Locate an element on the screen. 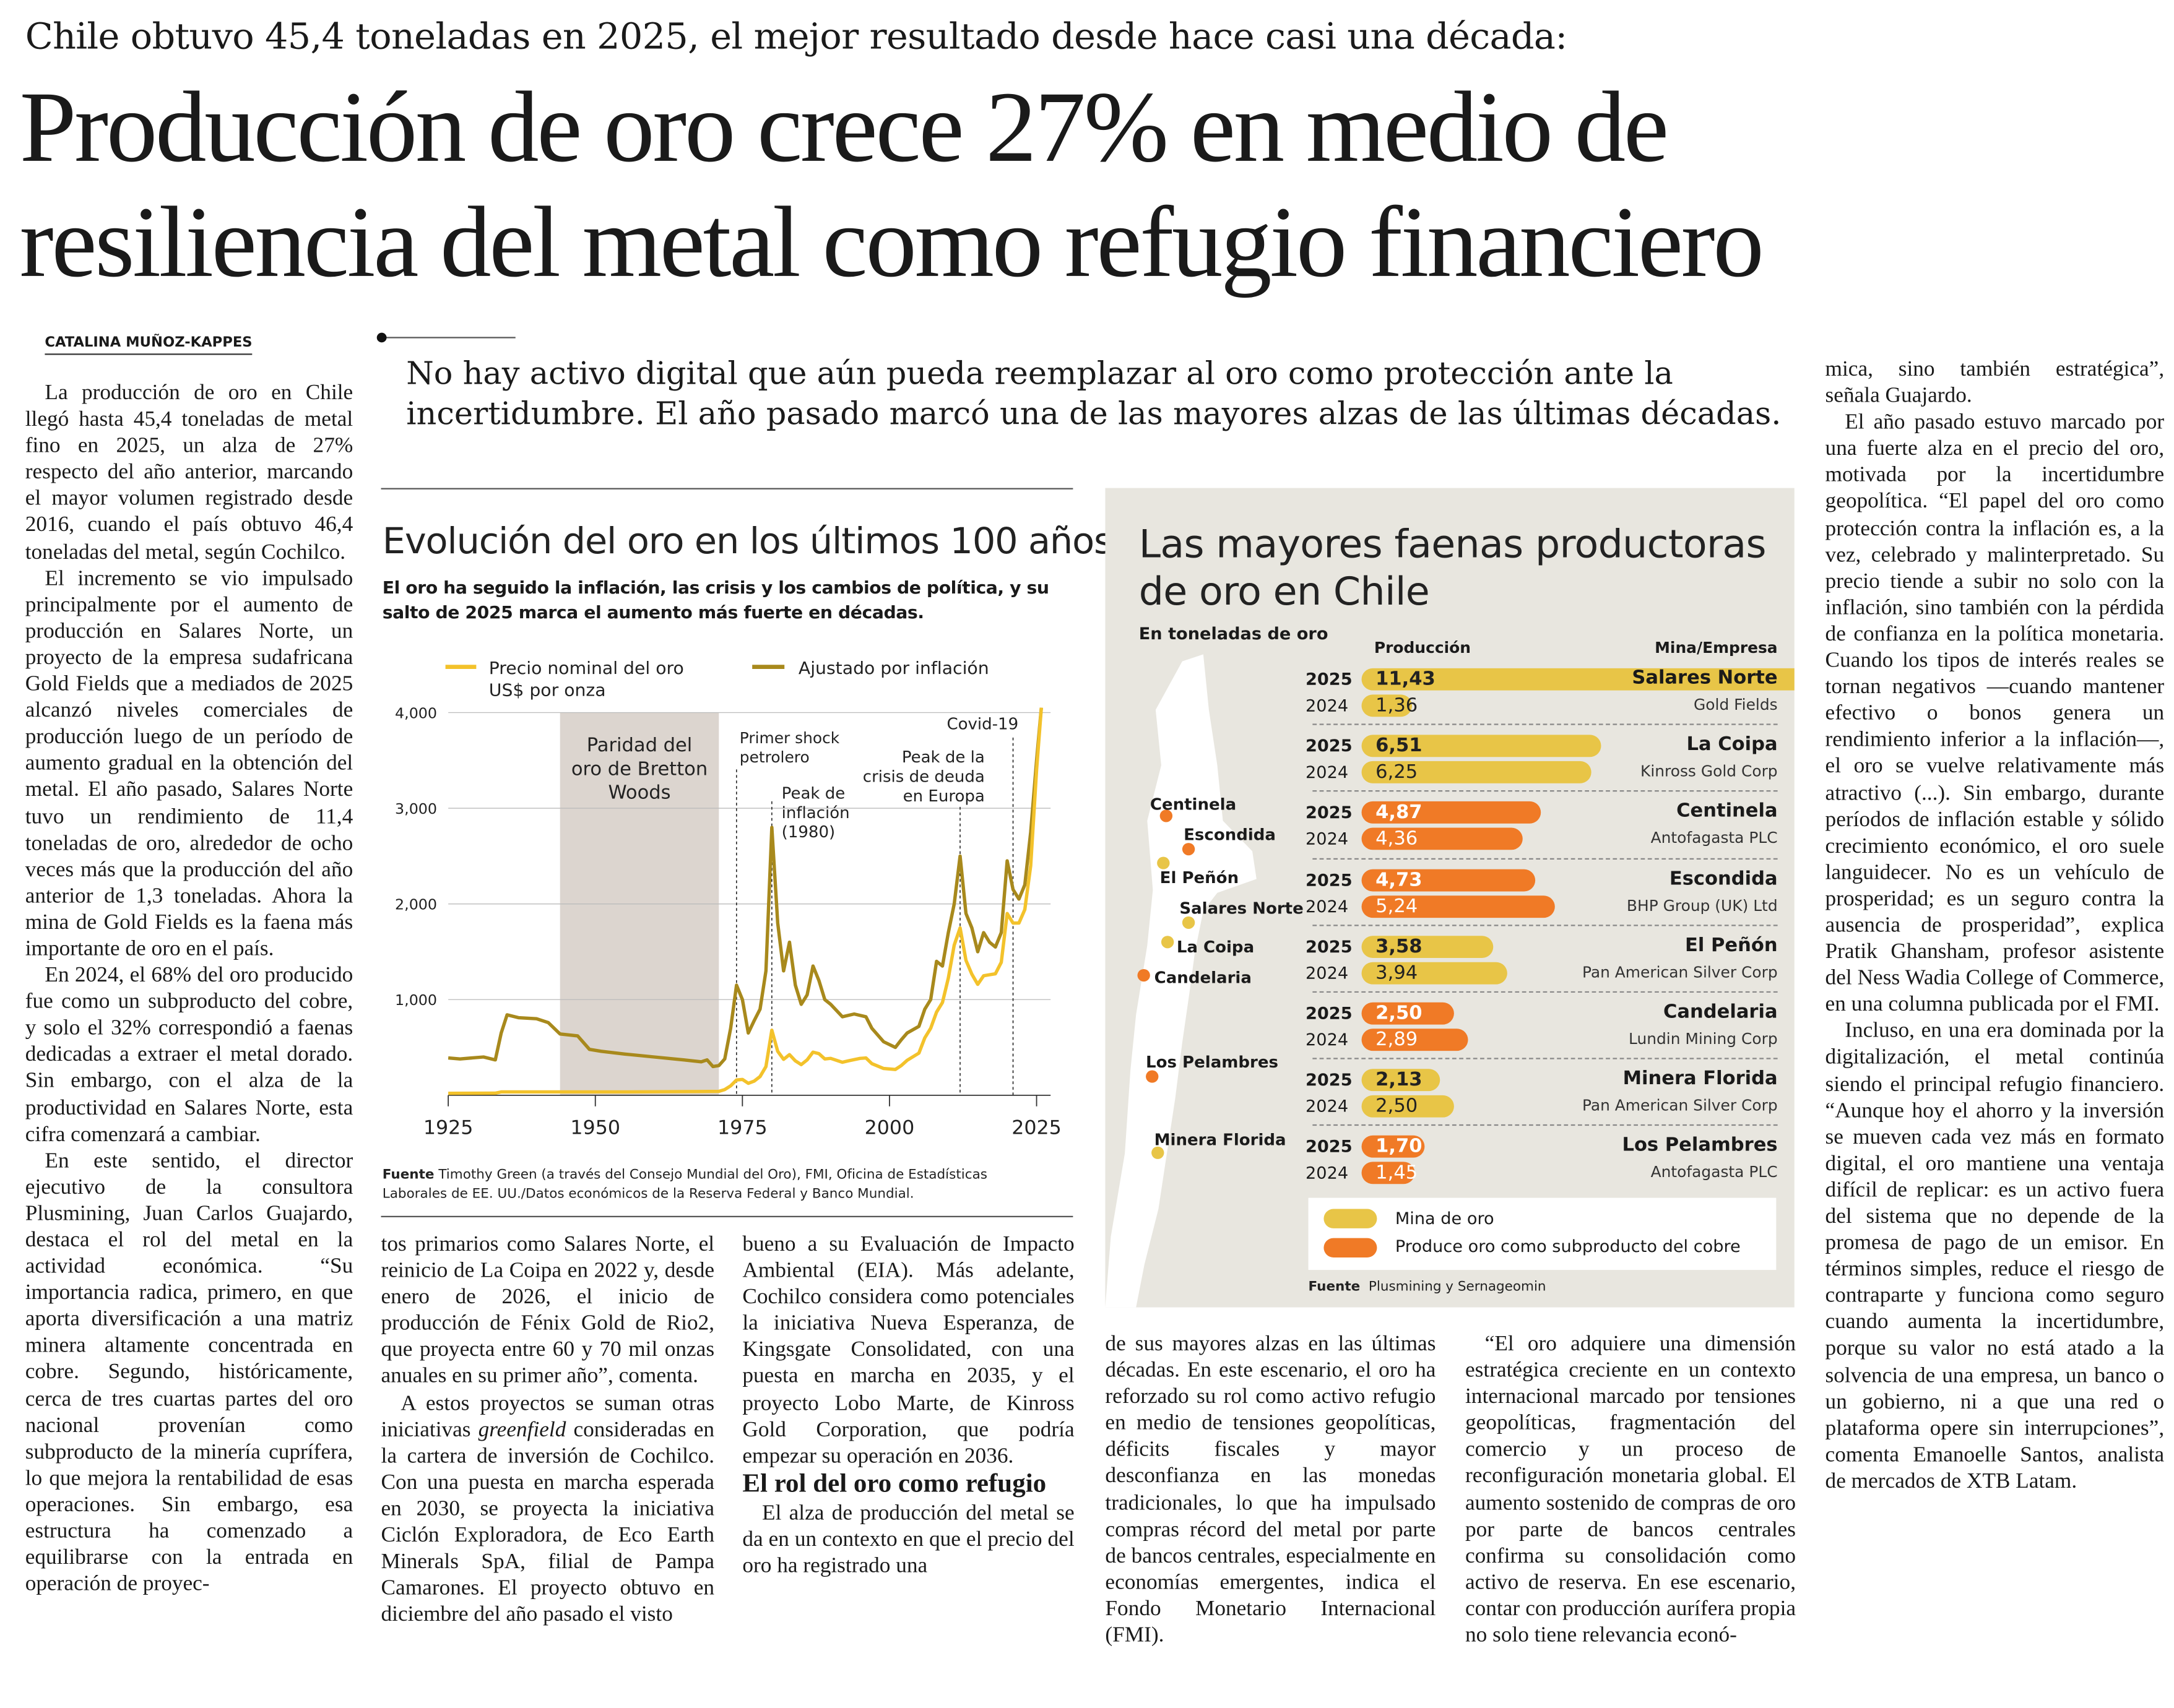  bar-value: 1,45 is located at coordinates (1396, 1173).